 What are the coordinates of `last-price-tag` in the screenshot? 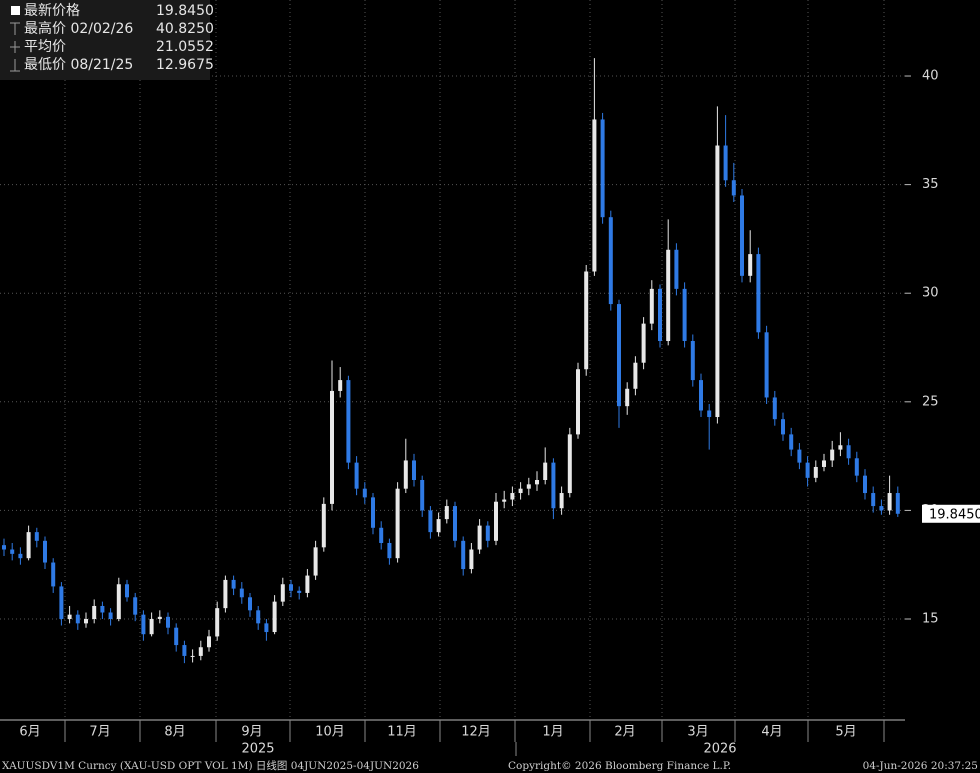 It's located at (951, 513).